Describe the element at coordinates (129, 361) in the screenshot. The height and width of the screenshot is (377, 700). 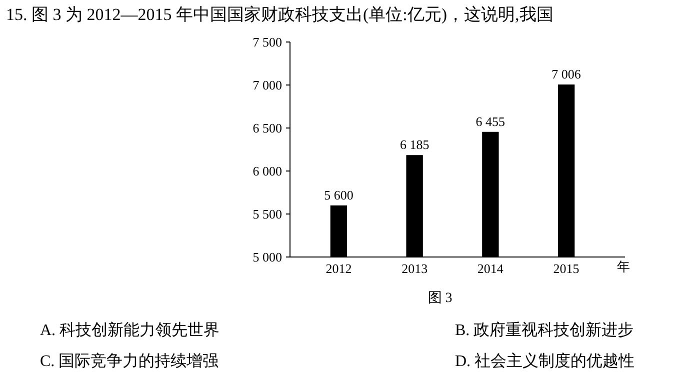
I see `text: C. 国际竞争力的持续增强` at that location.